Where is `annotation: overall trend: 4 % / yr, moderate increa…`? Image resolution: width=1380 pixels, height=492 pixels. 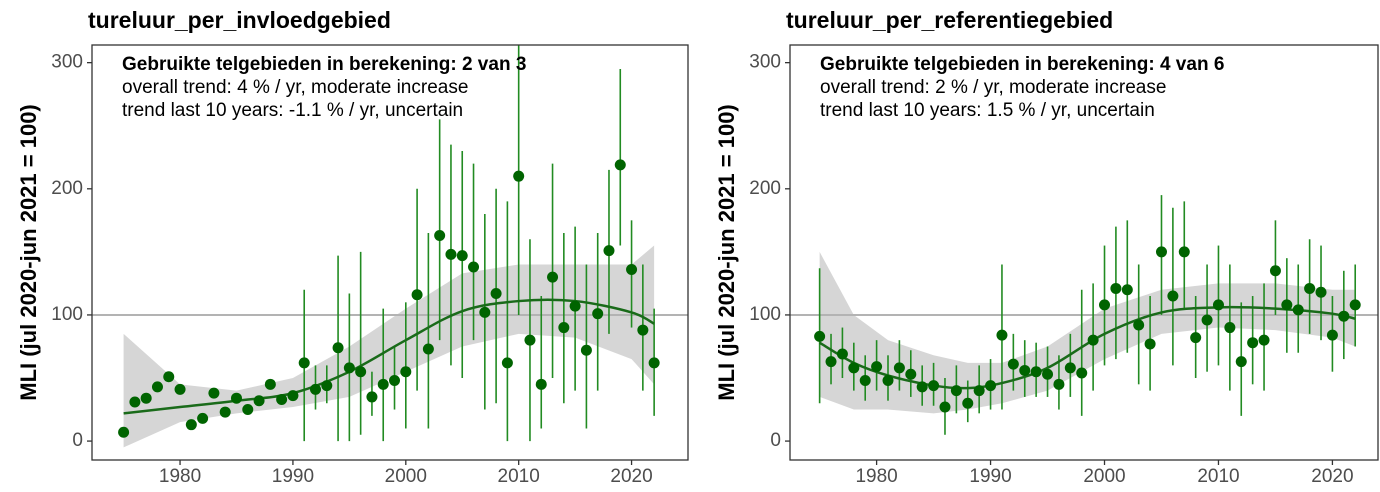 annotation: overall trend: 4 % / yr, moderate increa… is located at coordinates (295, 87).